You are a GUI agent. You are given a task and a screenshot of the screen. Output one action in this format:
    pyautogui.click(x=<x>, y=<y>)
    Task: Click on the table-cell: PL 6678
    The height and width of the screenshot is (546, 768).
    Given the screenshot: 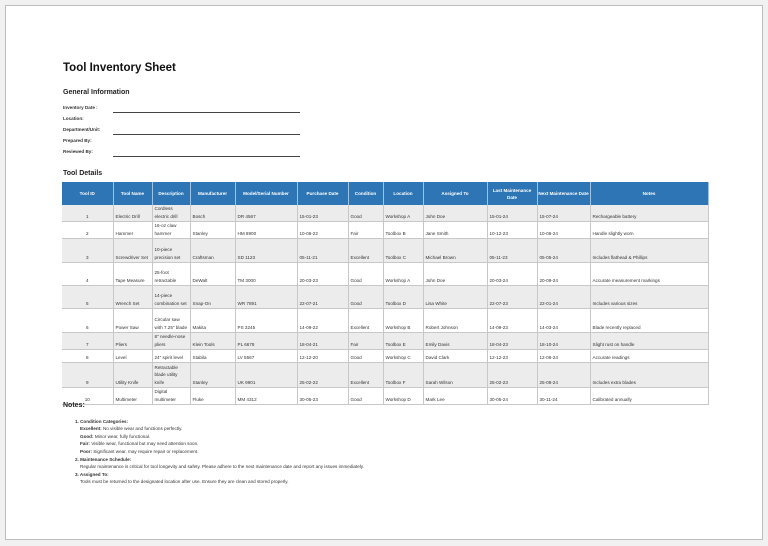 What is the action you would take?
    pyautogui.click(x=266, y=341)
    